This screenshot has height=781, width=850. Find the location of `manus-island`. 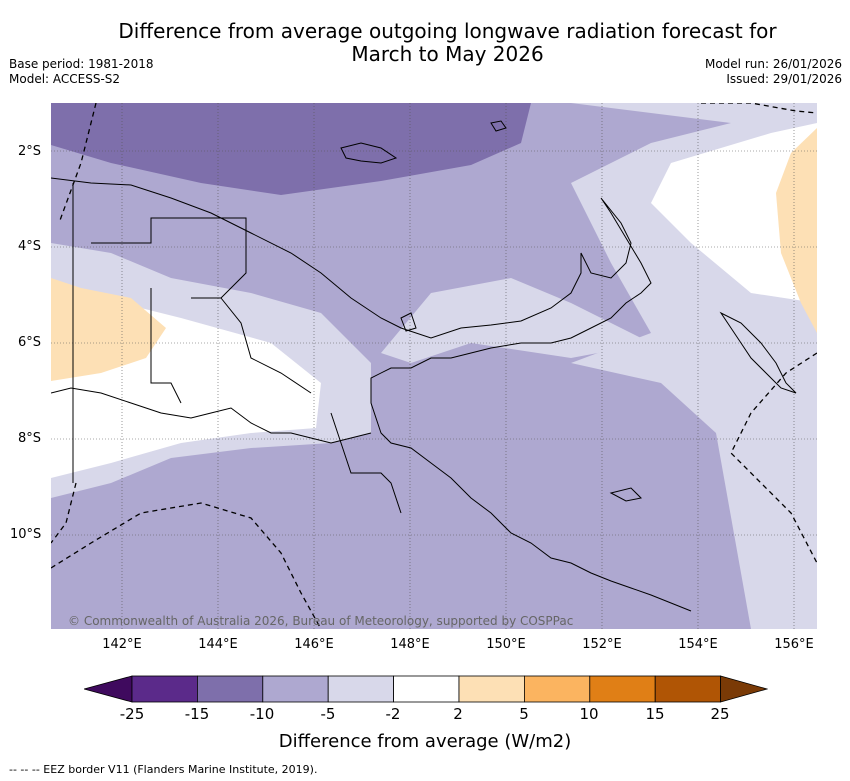

manus-island is located at coordinates (369, 153).